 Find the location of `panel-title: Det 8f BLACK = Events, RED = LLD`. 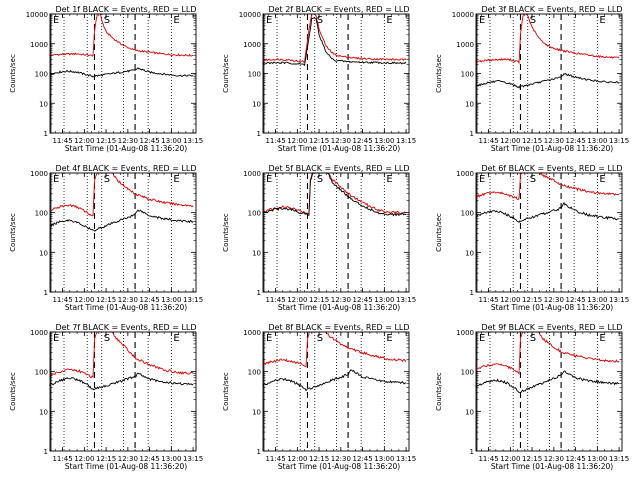

panel-title: Det 8f BLACK = Events, RED = LLD is located at coordinates (338, 327).